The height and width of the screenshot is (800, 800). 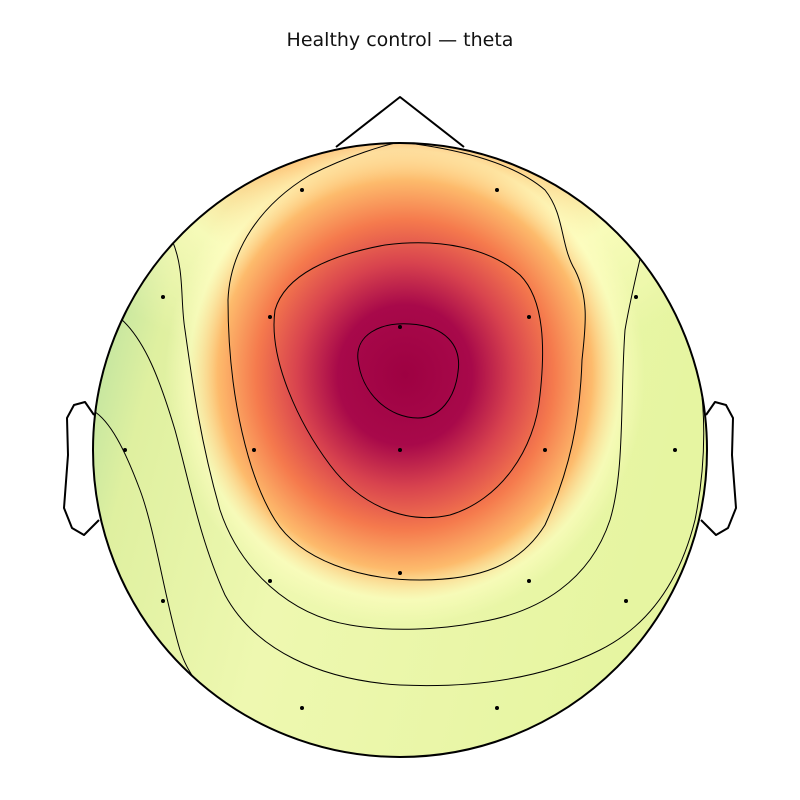 What do you see at coordinates (400, 40) in the screenshot?
I see `chart-title: Healthy control — theta` at bounding box center [400, 40].